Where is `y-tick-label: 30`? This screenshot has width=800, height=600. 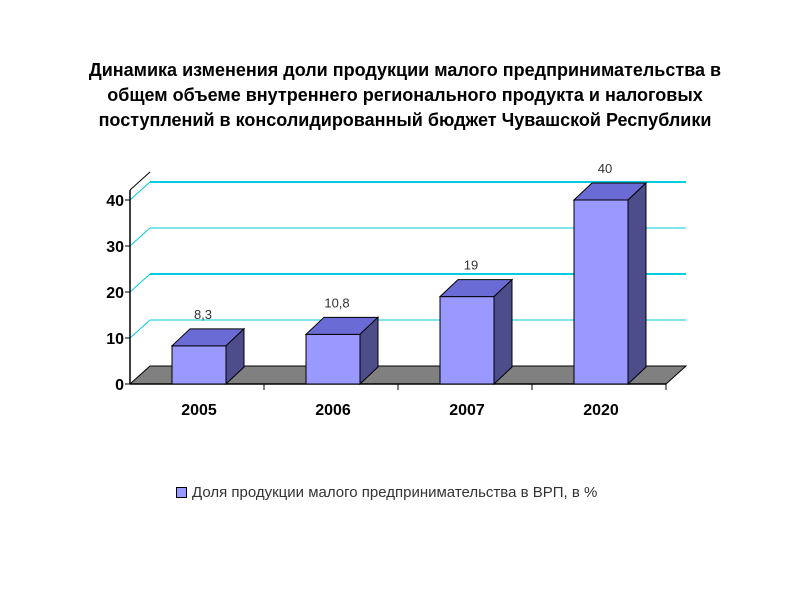
y-tick-label: 30 is located at coordinates (115, 247).